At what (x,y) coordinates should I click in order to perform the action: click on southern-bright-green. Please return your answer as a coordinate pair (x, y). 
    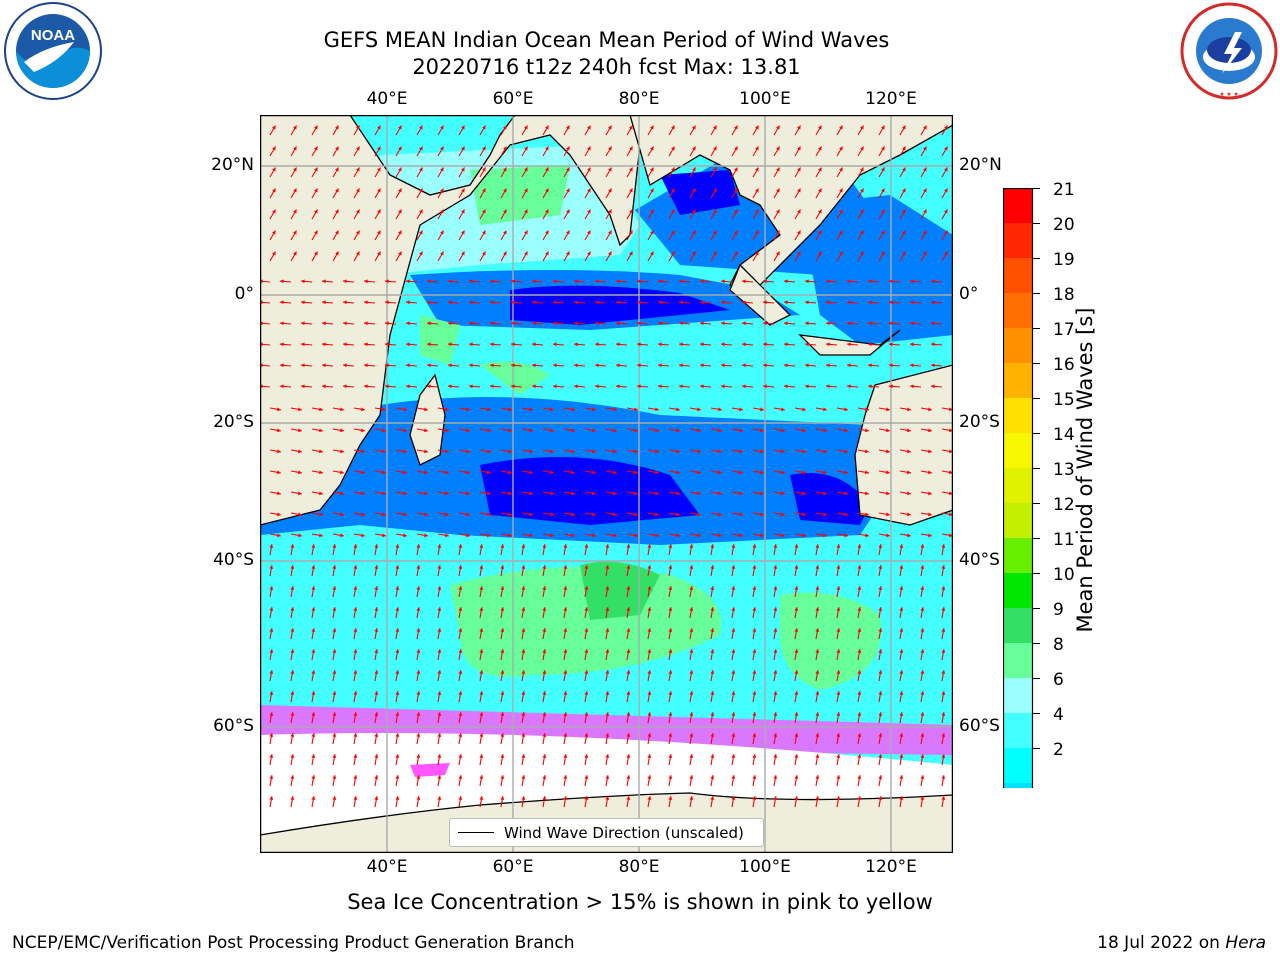
    Looking at the image, I should click on (620, 590).